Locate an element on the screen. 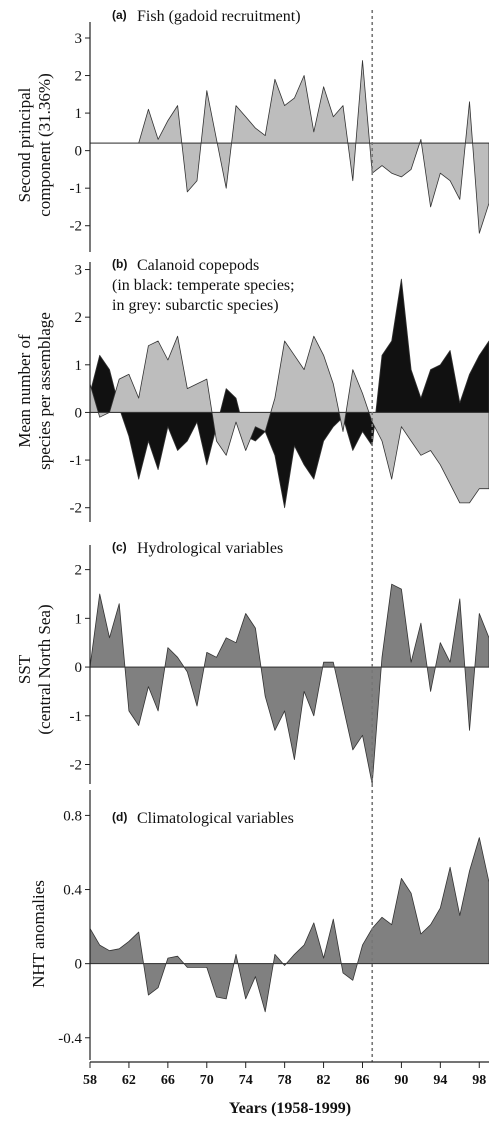 This screenshot has width=489, height=1131. x-tick-label: 94 is located at coordinates (440, 1080).